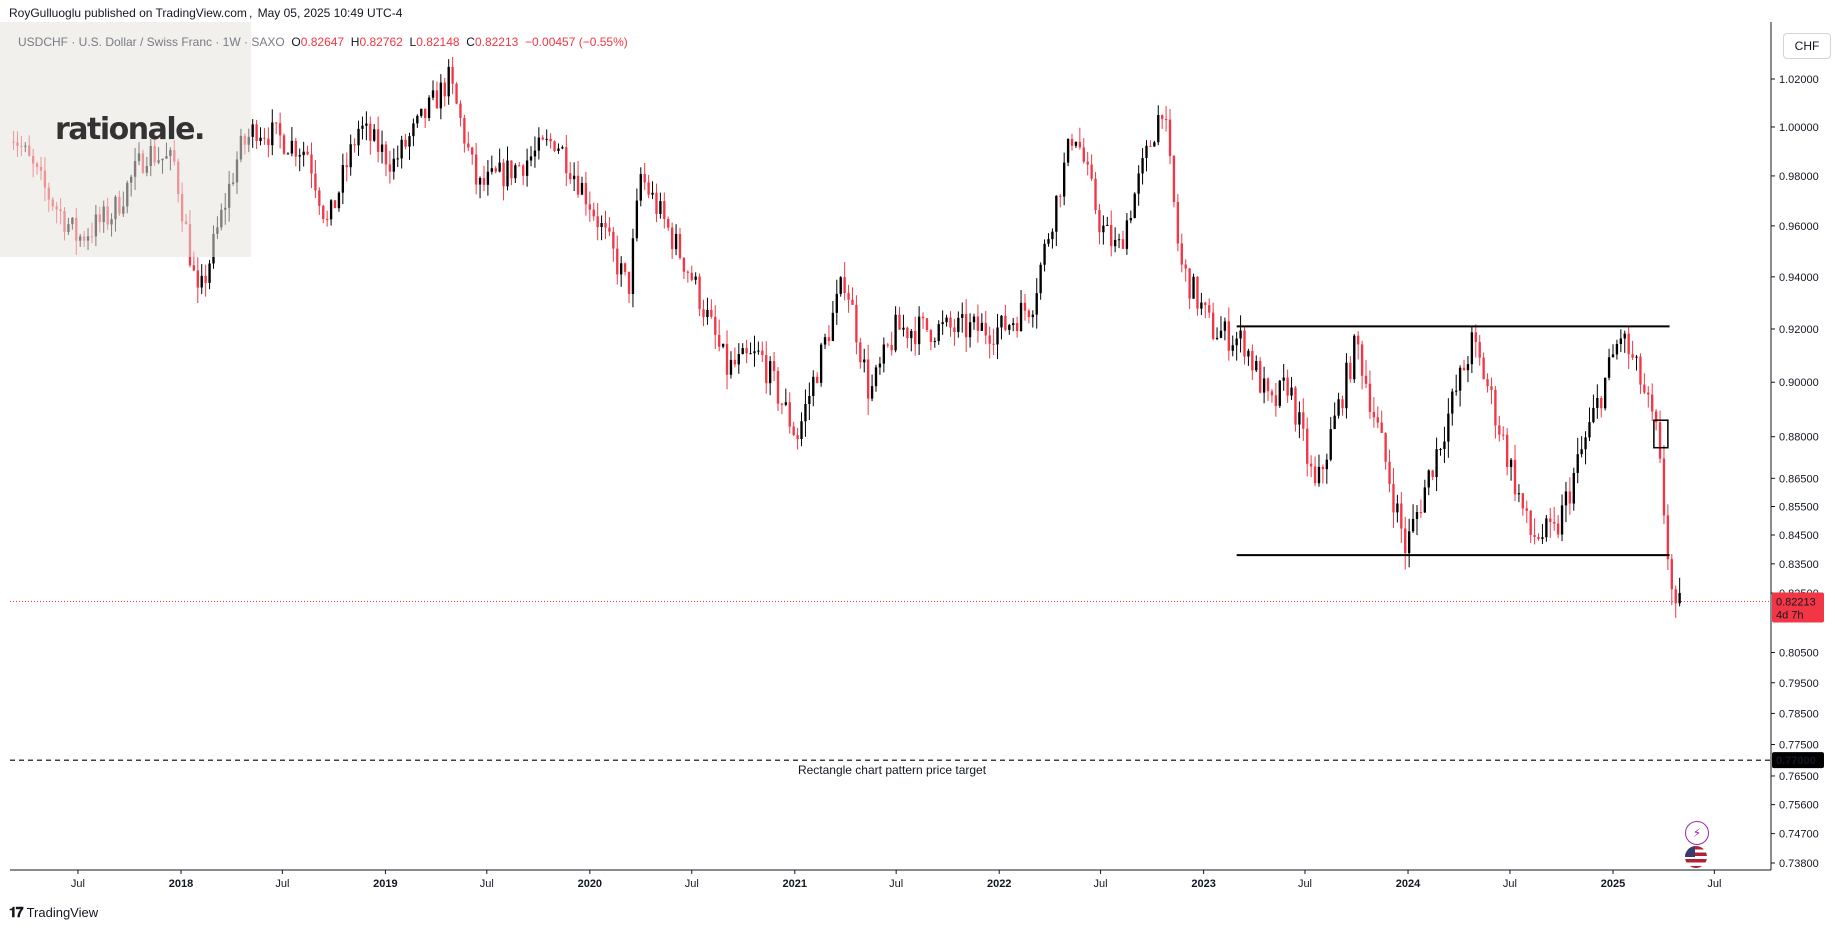 This screenshot has height=931, width=1835. What do you see at coordinates (1203, 884) in the screenshot?
I see `time-tick-label: 2023` at bounding box center [1203, 884].